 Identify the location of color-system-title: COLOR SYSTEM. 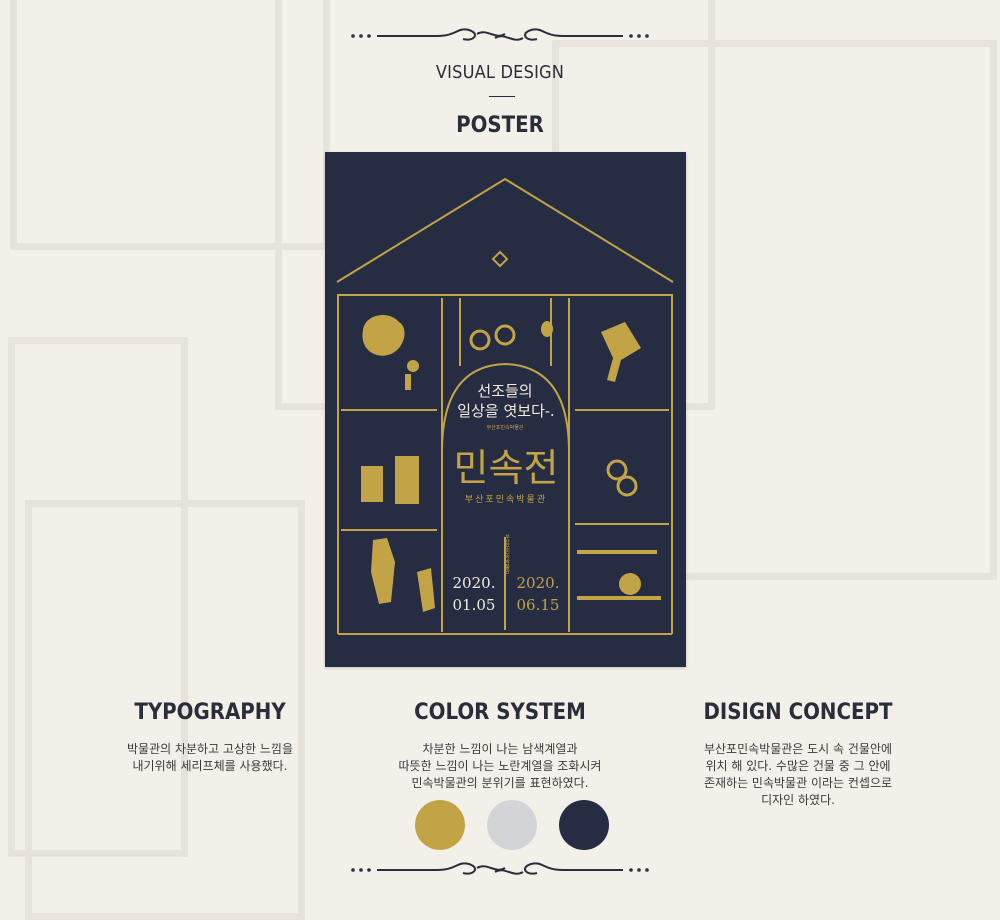
(500, 712).